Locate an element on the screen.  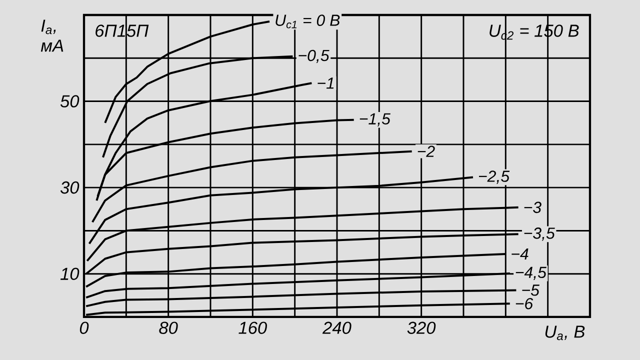
x-axis-title: U$_{a}$, В is located at coordinates (565, 333).